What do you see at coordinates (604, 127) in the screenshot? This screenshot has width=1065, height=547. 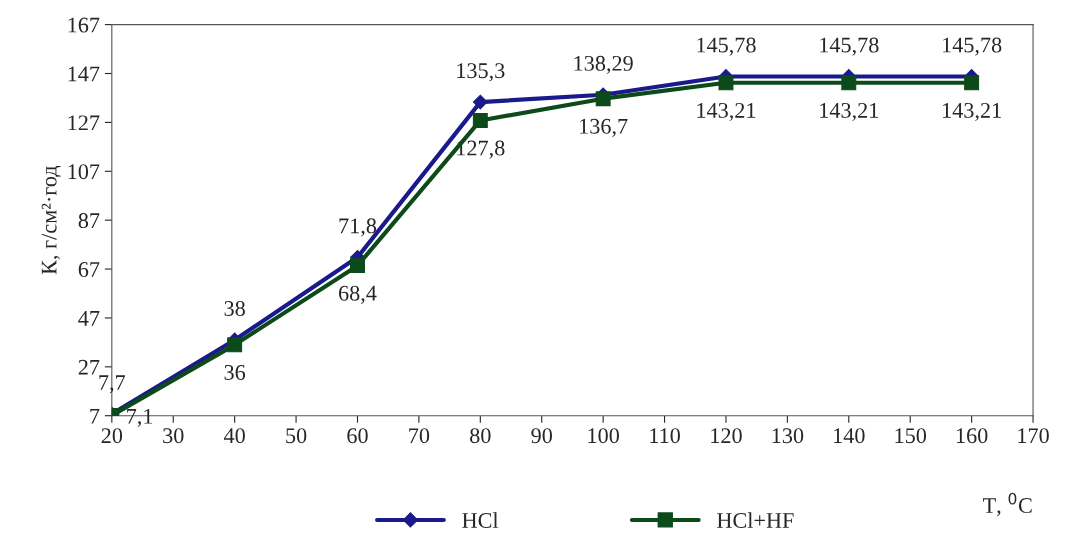 I see `data-label: 136,7` at bounding box center [604, 127].